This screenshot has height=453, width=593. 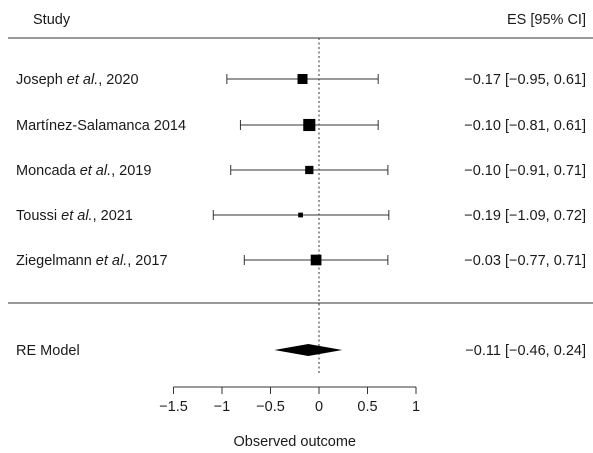 What do you see at coordinates (77, 80) in the screenshot?
I see `study-label: Joseph et al., 2020` at bounding box center [77, 80].